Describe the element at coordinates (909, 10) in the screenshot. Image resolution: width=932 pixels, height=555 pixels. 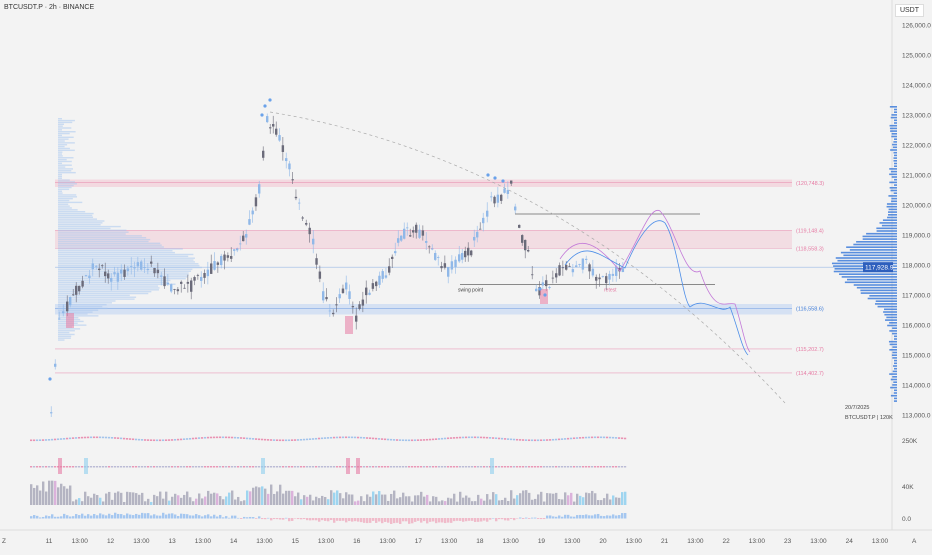
I see `currency-selector: USDT` at that location.